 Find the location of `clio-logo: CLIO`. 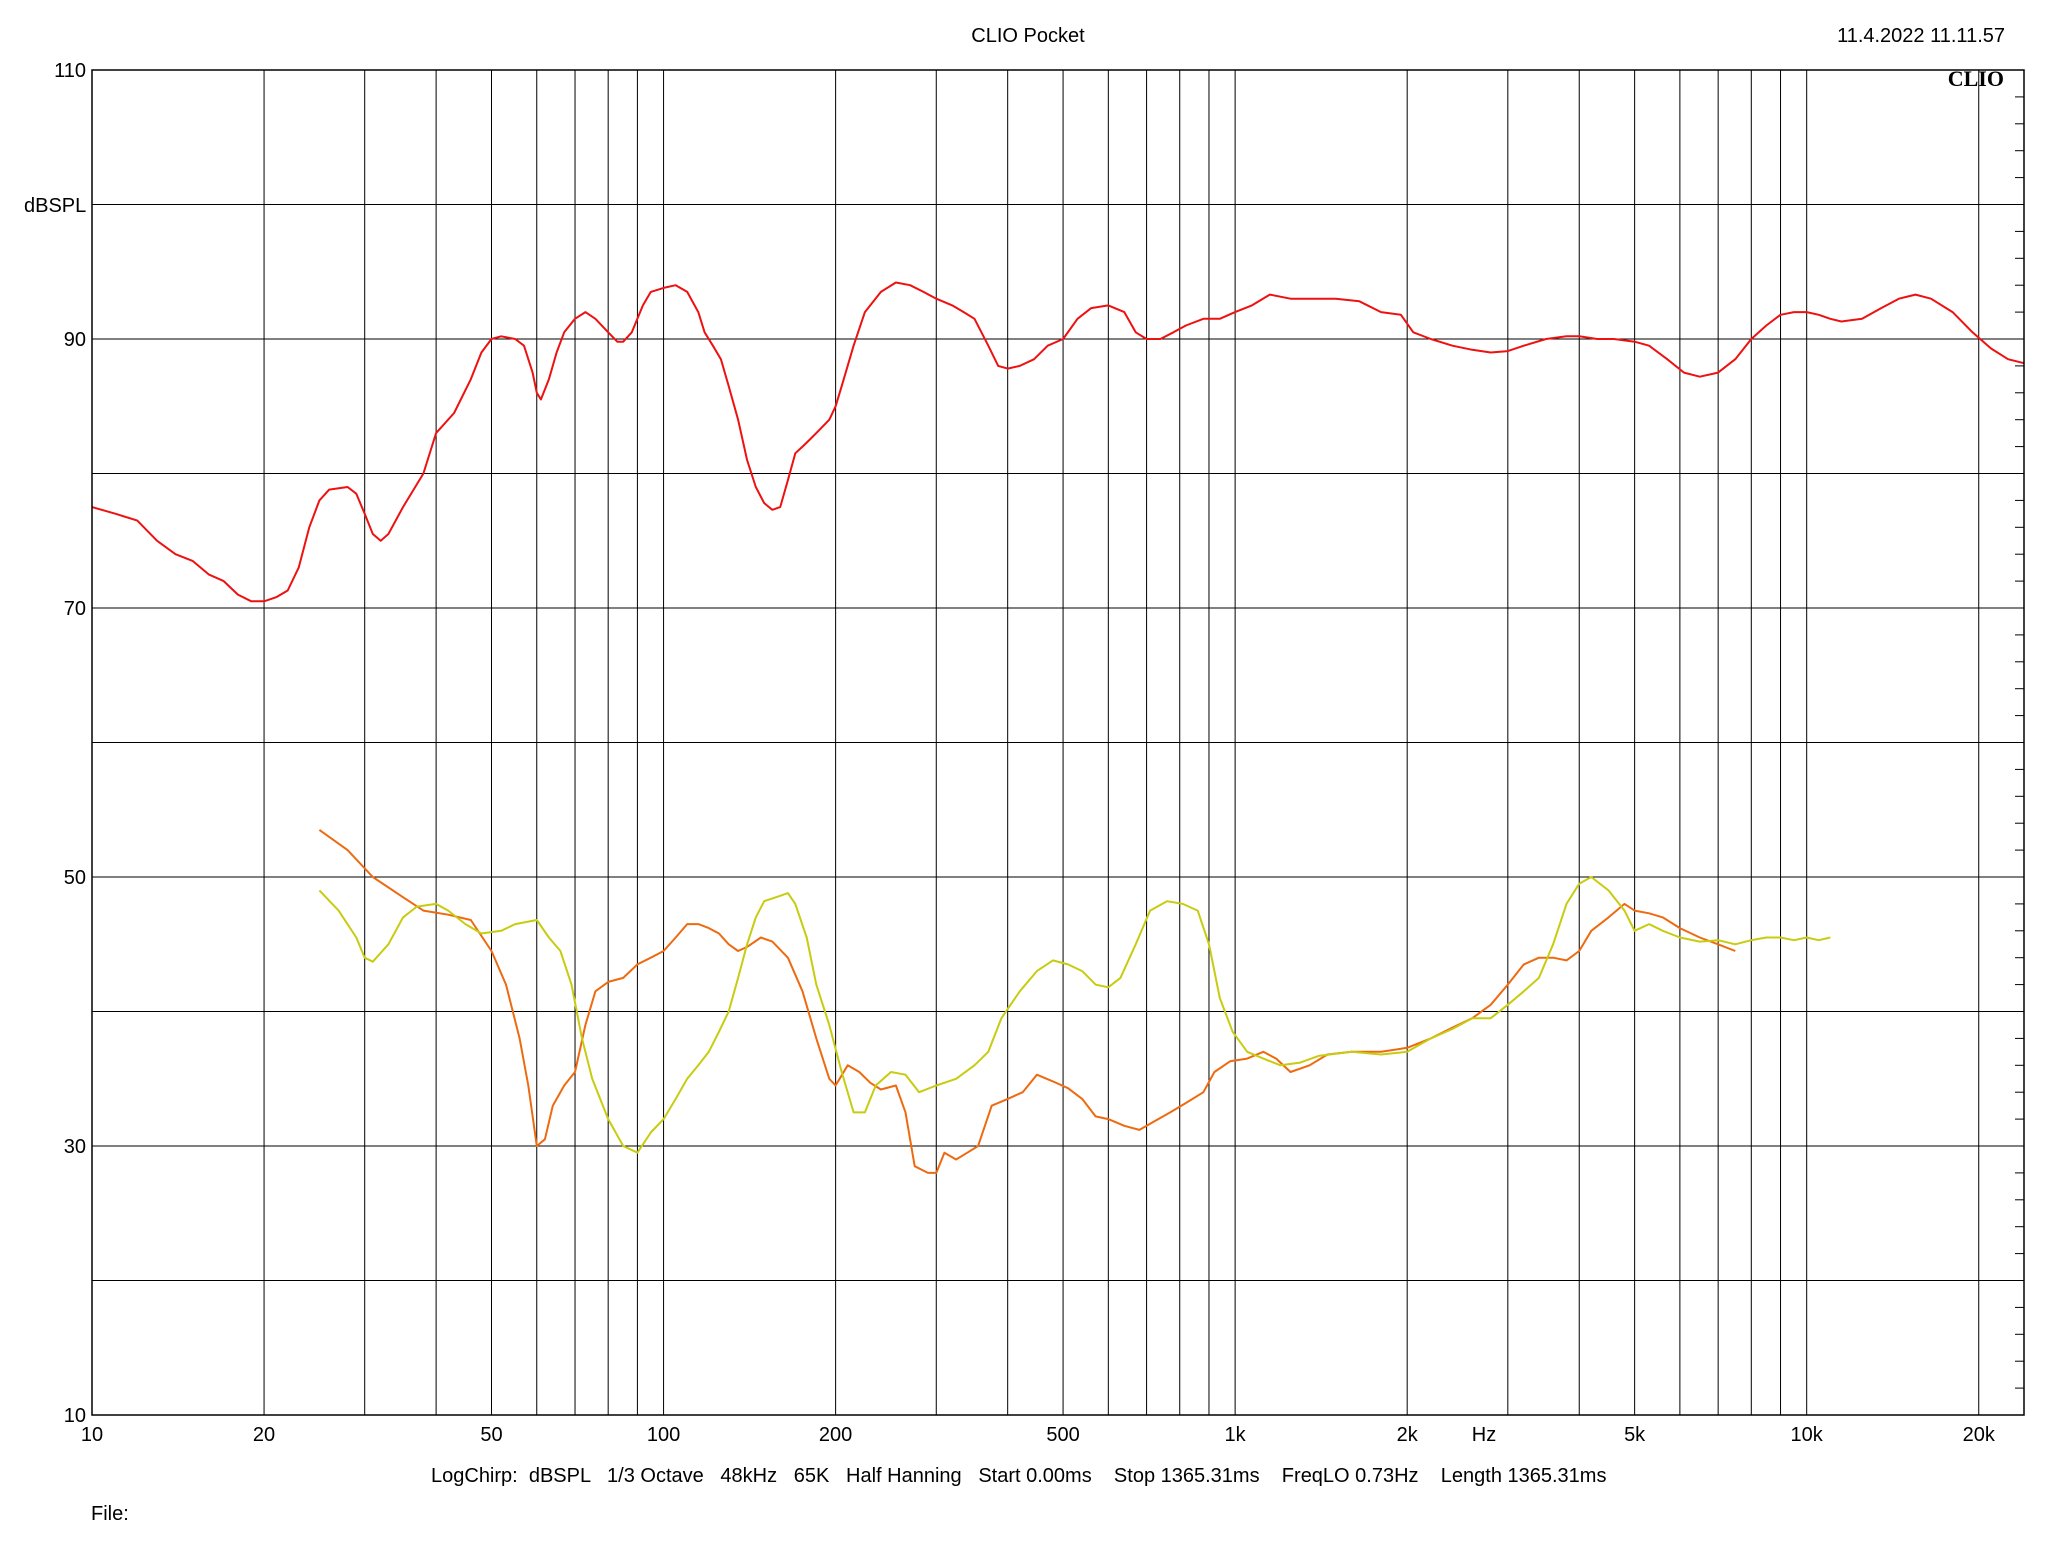

clio-logo: CLIO is located at coordinates (1976, 78).